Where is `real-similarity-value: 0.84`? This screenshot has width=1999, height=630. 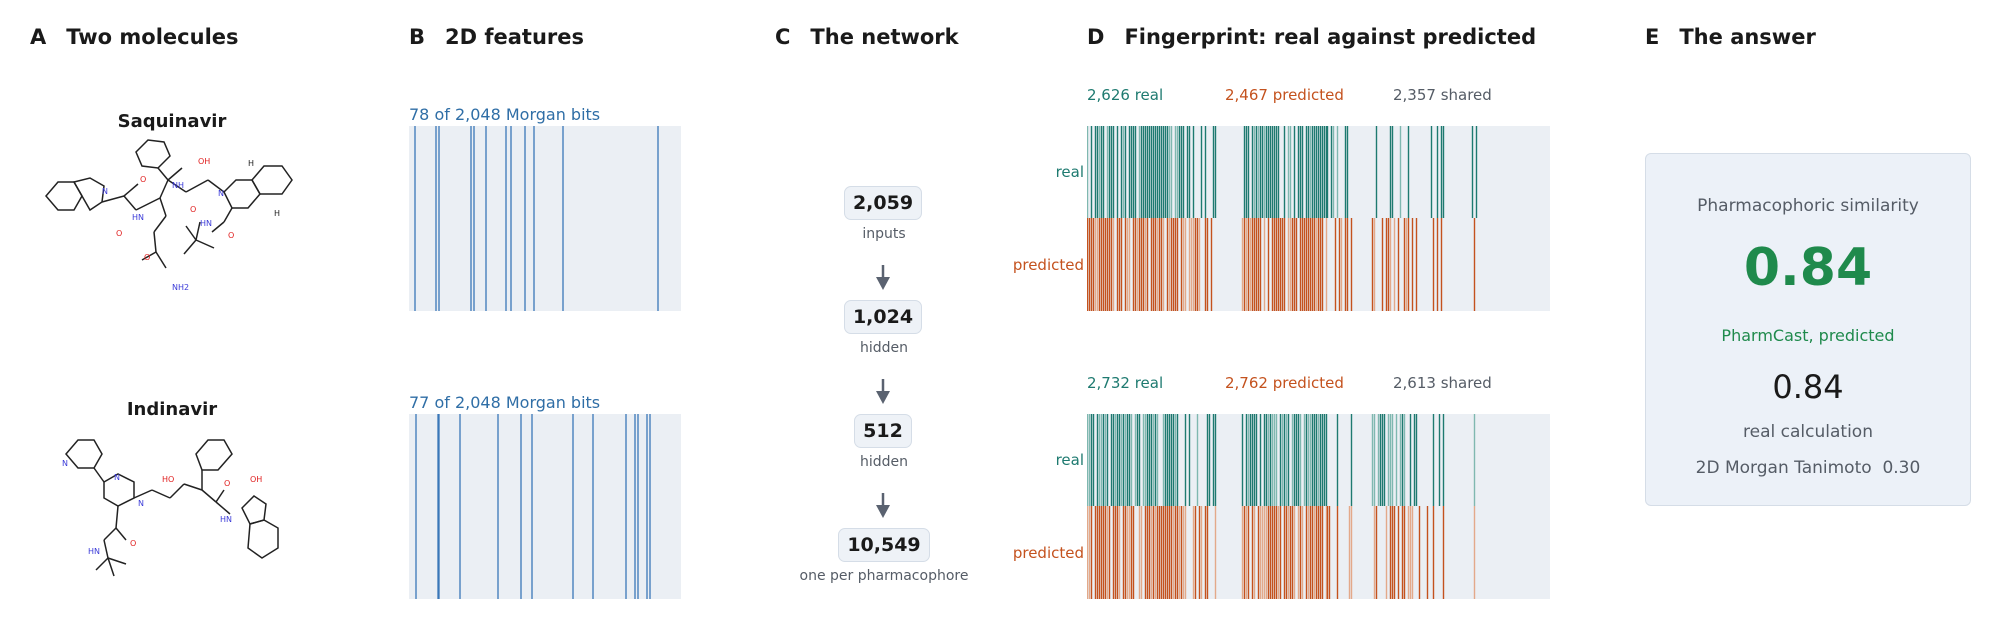
real-similarity-value: 0.84 is located at coordinates (1808, 387).